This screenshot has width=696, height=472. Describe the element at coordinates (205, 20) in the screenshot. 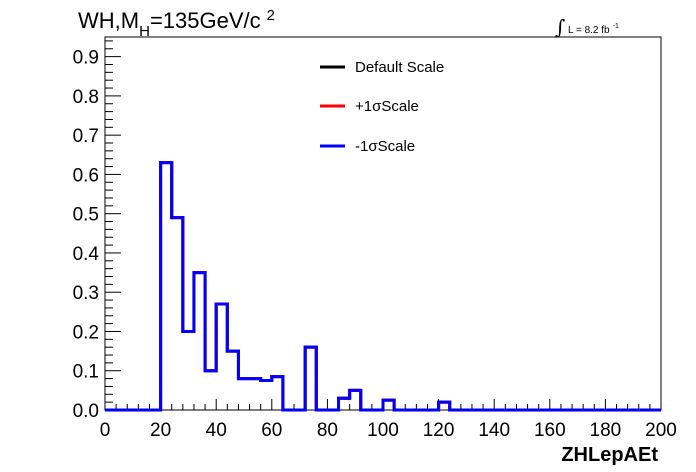

I see `title-value: =135GeV/c` at that location.